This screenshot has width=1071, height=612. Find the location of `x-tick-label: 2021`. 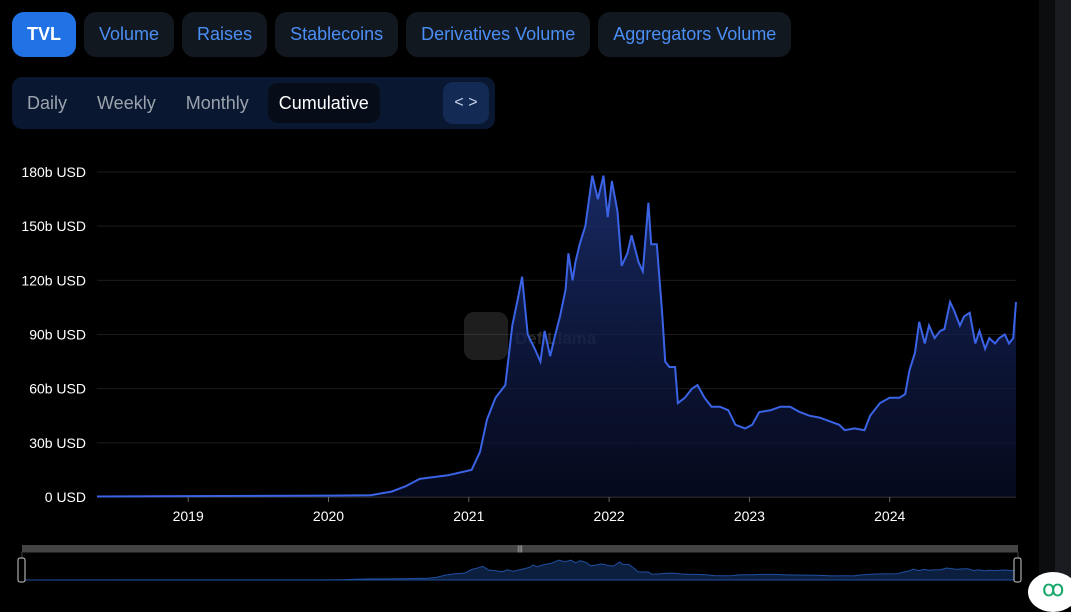

x-tick-label: 2021 is located at coordinates (468, 516).